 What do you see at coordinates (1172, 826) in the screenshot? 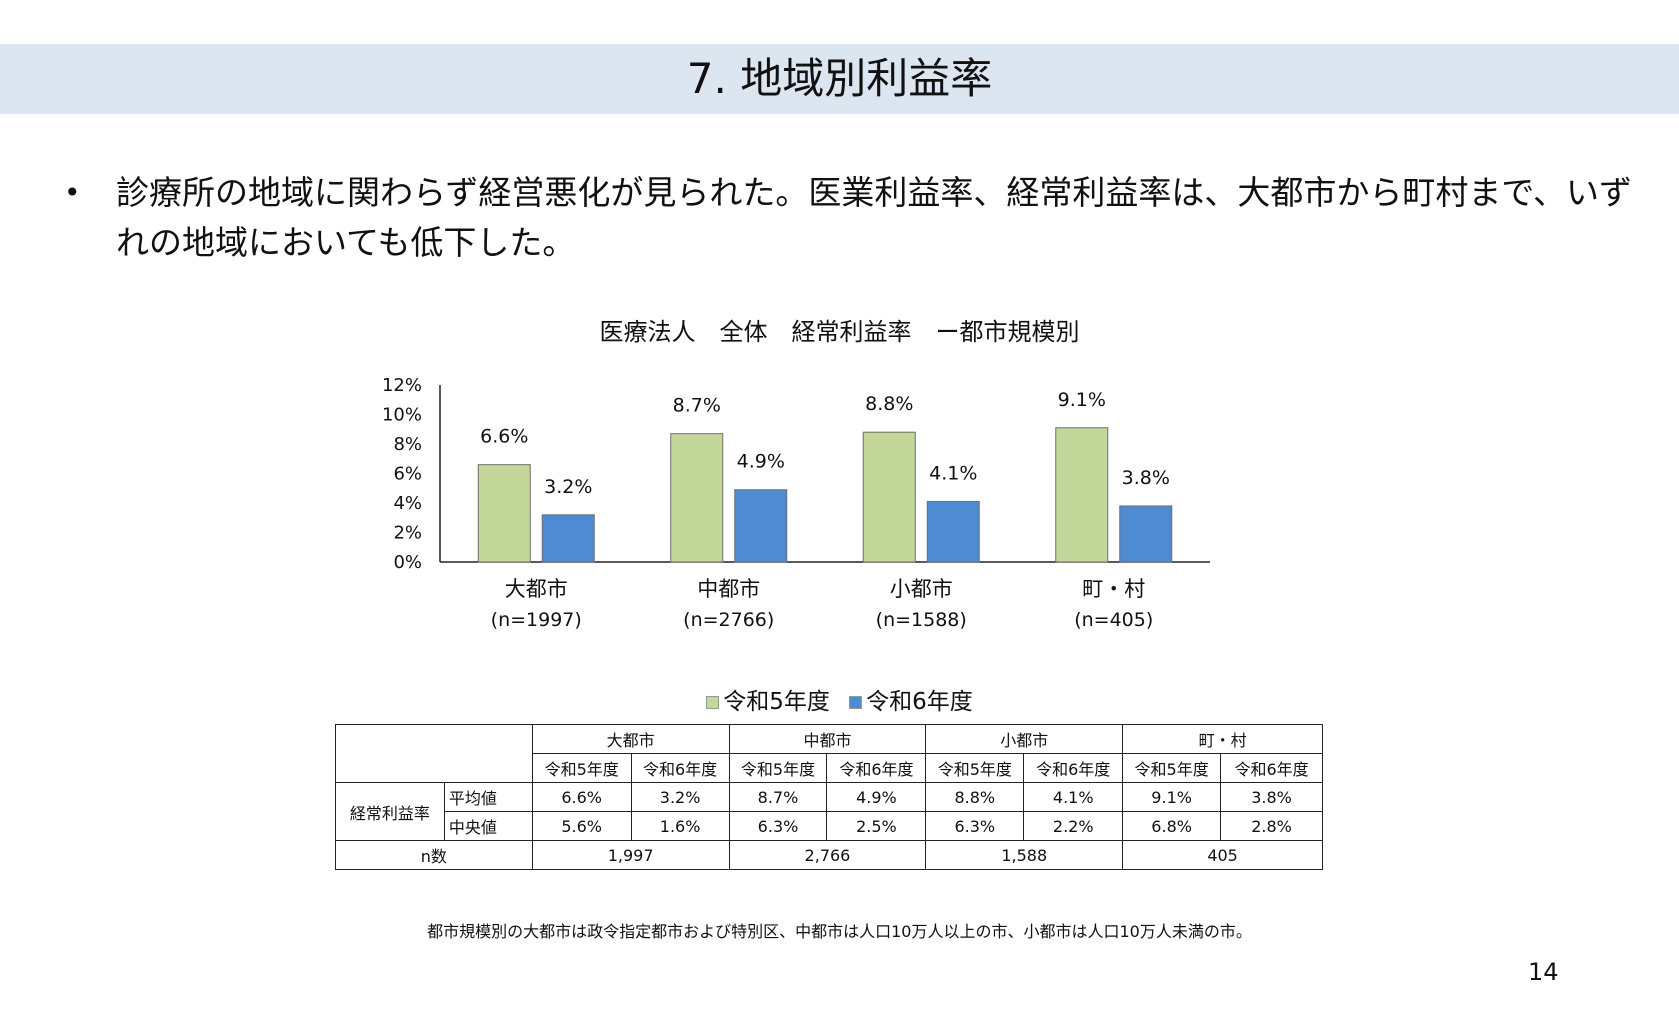
I see `table-cell: 6.8%` at bounding box center [1172, 826].